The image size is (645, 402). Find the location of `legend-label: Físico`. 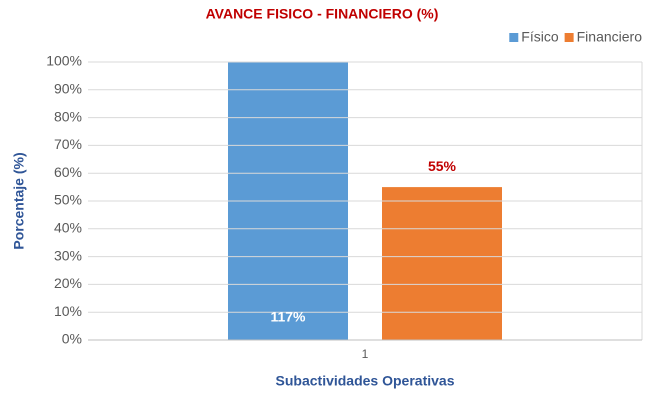

legend-label: Físico is located at coordinates (540, 37).